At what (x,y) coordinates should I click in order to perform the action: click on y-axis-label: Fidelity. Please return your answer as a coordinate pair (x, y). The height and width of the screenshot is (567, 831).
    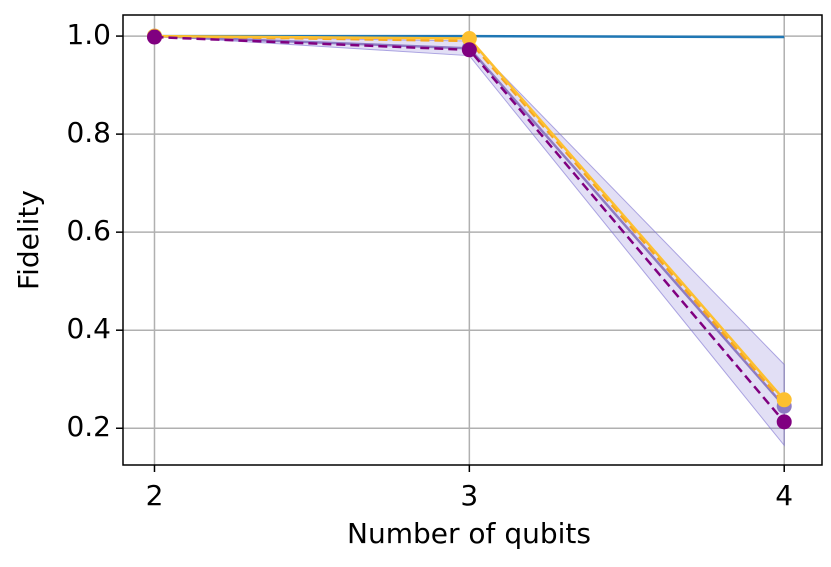
    Looking at the image, I should click on (28, 240).